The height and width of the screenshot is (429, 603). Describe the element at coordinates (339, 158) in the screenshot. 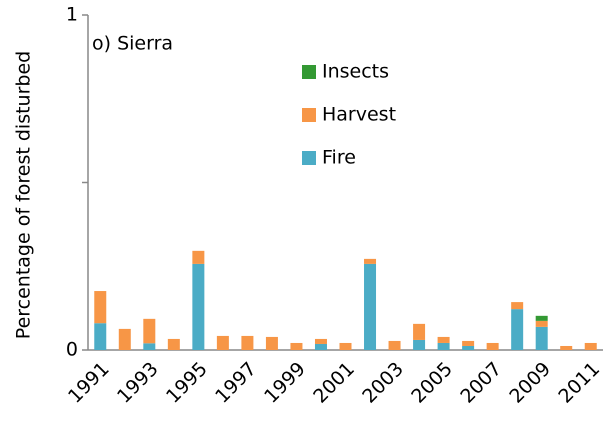

I see `legend-label: Fire` at that location.